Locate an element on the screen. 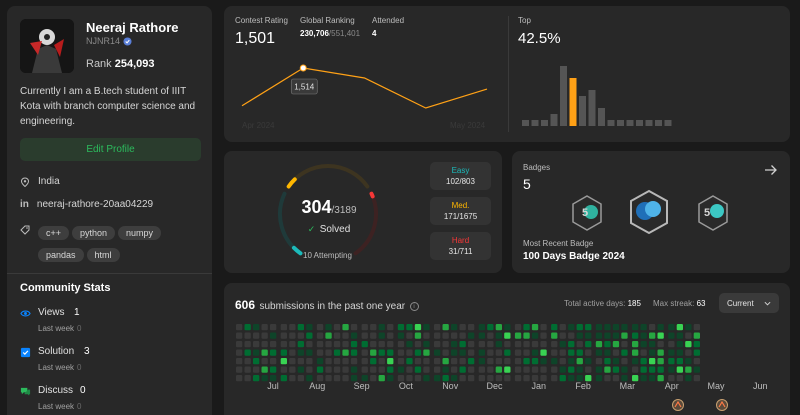 Image resolution: width=800 pixels, height=415 pixels. skill-tag: c++ is located at coordinates (54, 233).